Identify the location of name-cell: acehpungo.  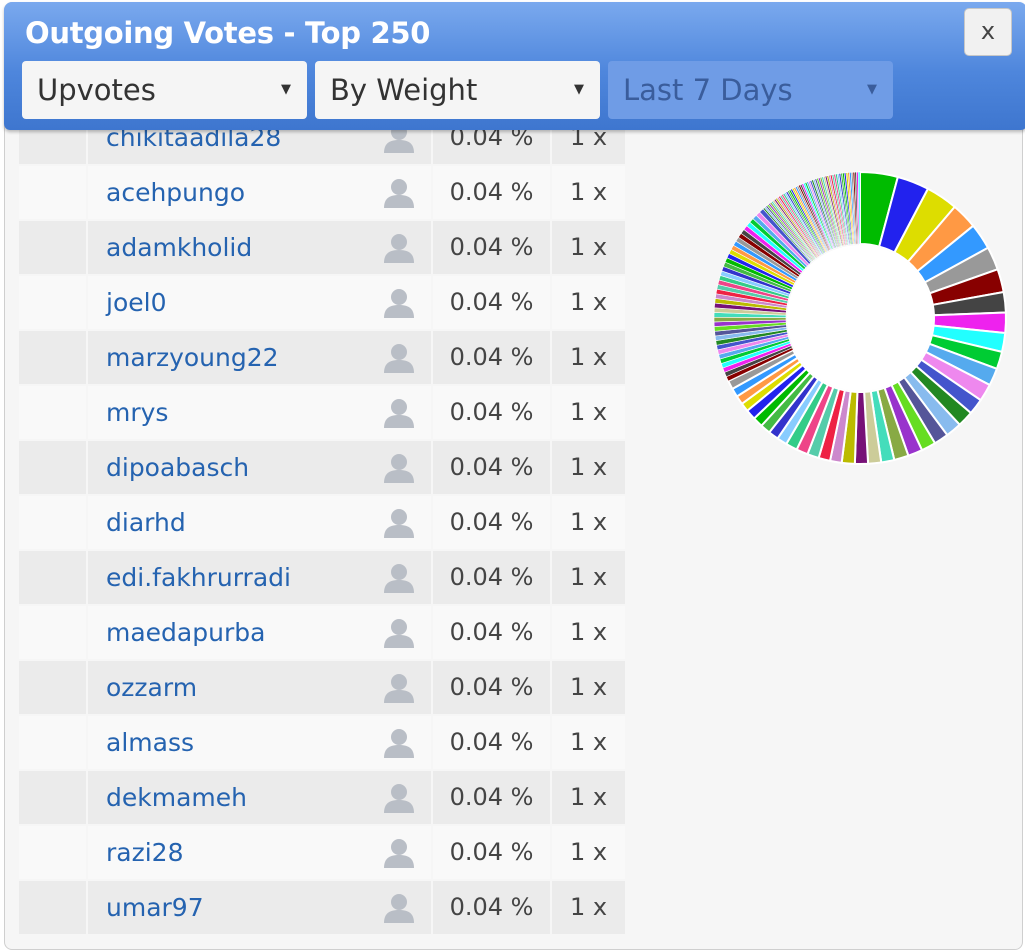
(259, 192).